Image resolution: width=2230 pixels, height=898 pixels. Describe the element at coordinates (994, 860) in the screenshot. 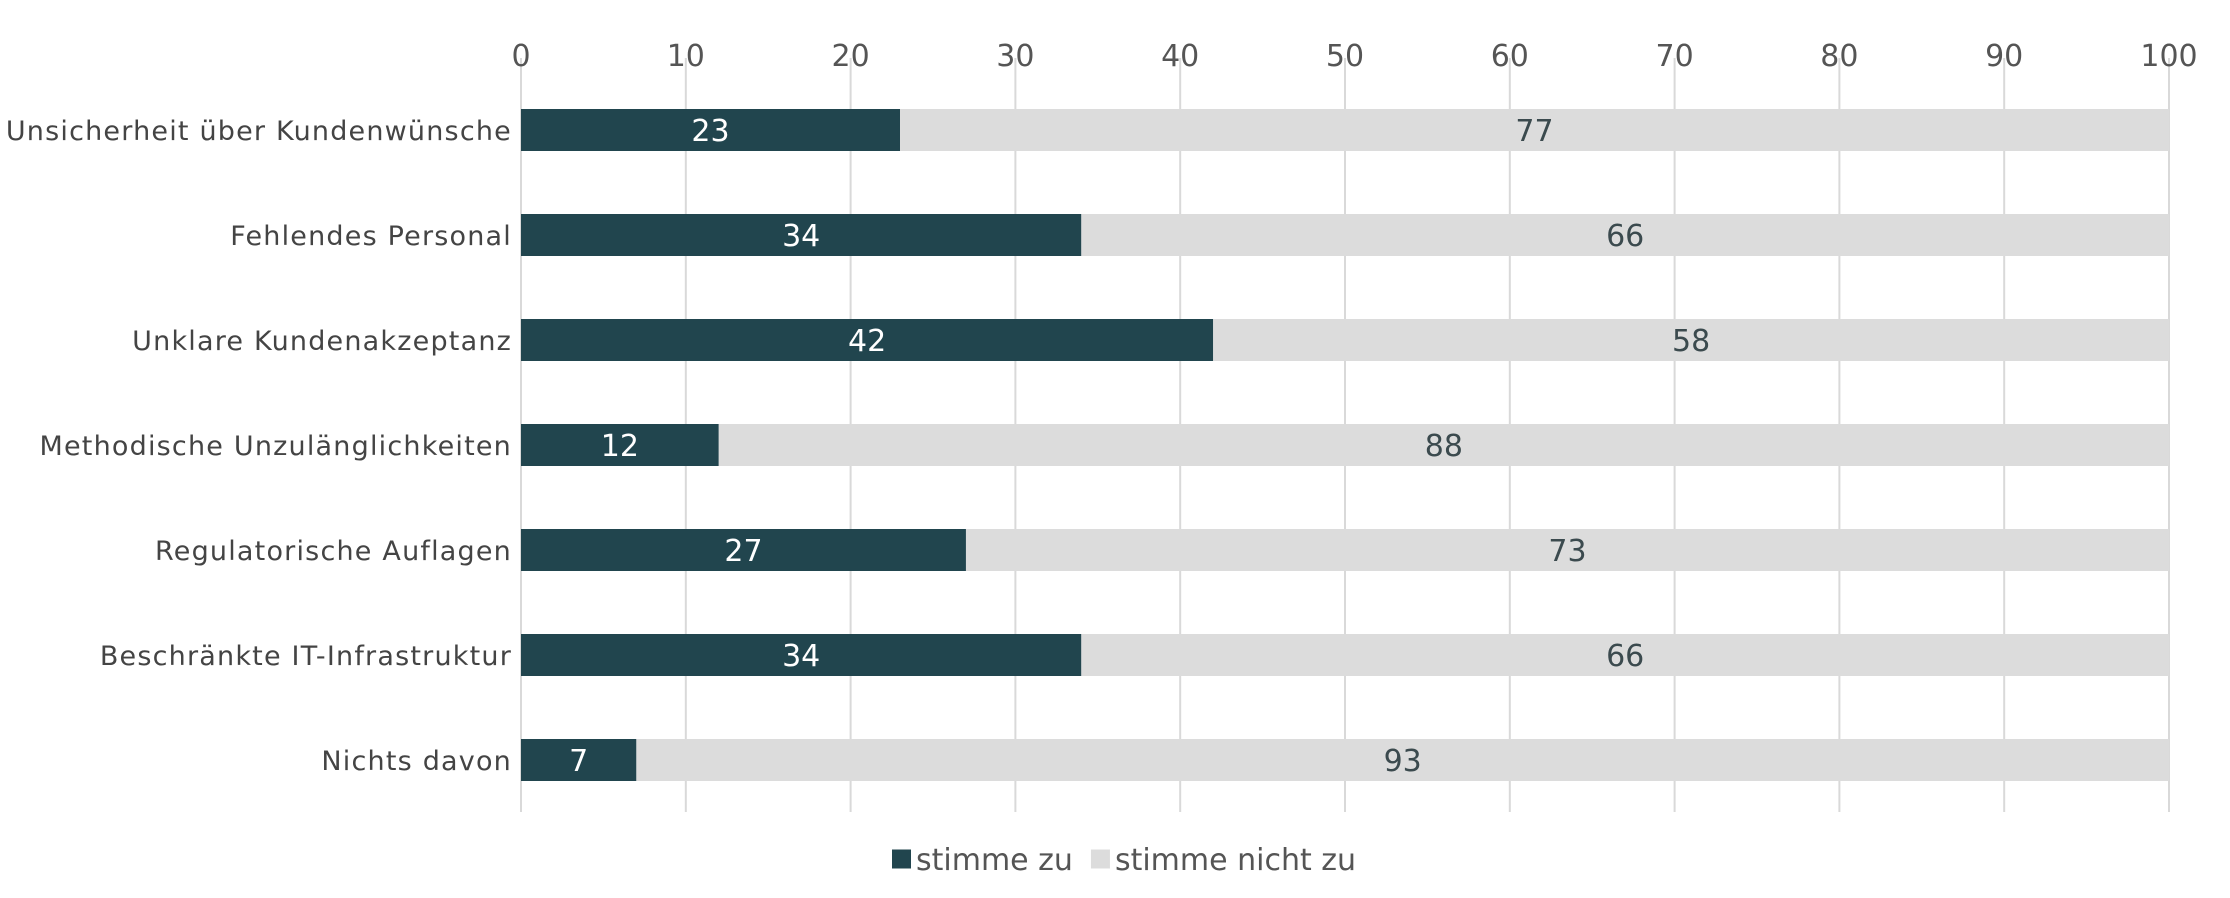

I see `legend-label: stimme zu` at that location.